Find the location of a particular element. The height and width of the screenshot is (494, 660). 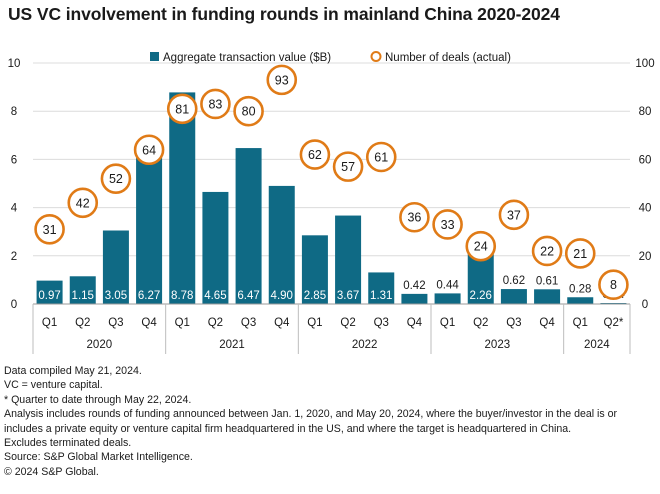

deal-count-label: 21 is located at coordinates (580, 254).